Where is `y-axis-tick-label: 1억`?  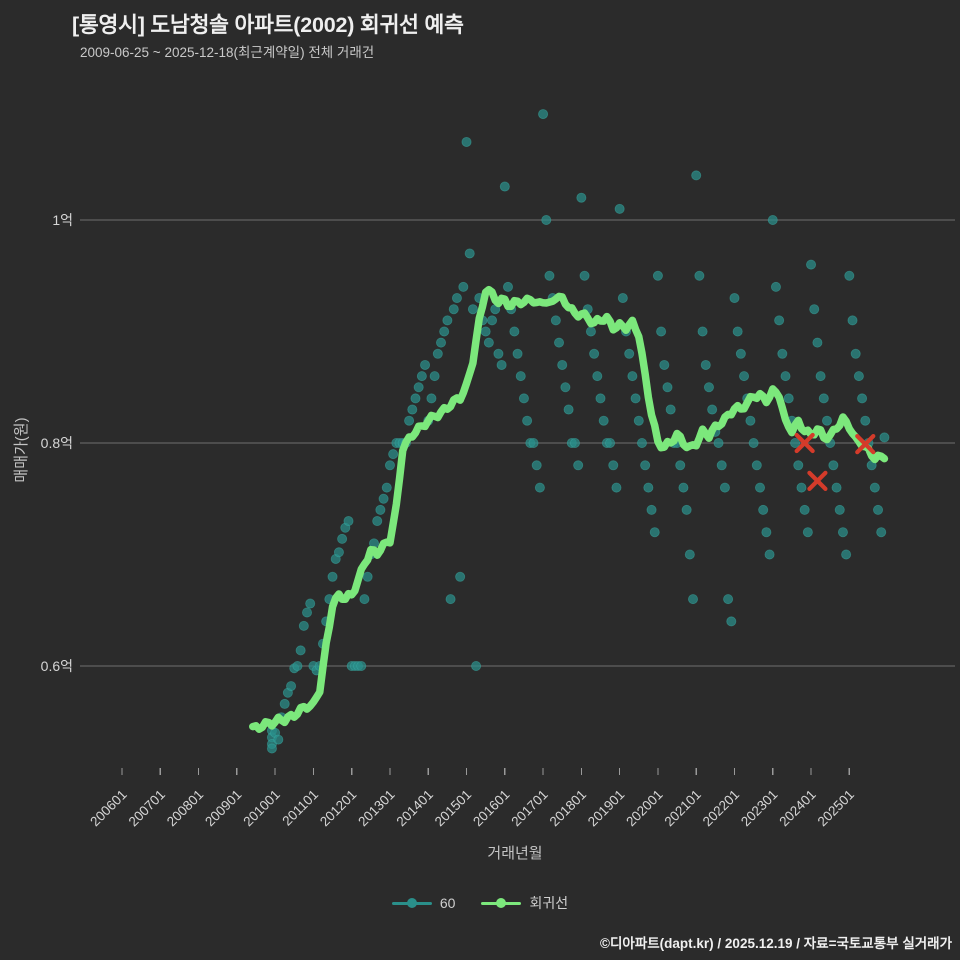
y-axis-tick-label: 1억 is located at coordinates (62, 220).